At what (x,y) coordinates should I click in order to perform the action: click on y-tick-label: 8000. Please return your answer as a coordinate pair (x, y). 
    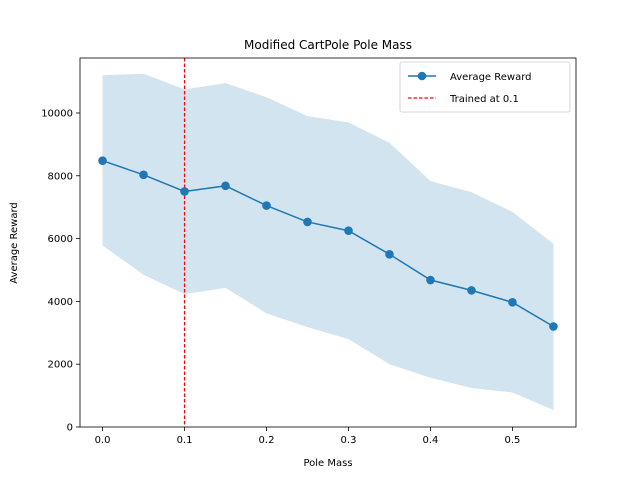
    Looking at the image, I should click on (60, 176).